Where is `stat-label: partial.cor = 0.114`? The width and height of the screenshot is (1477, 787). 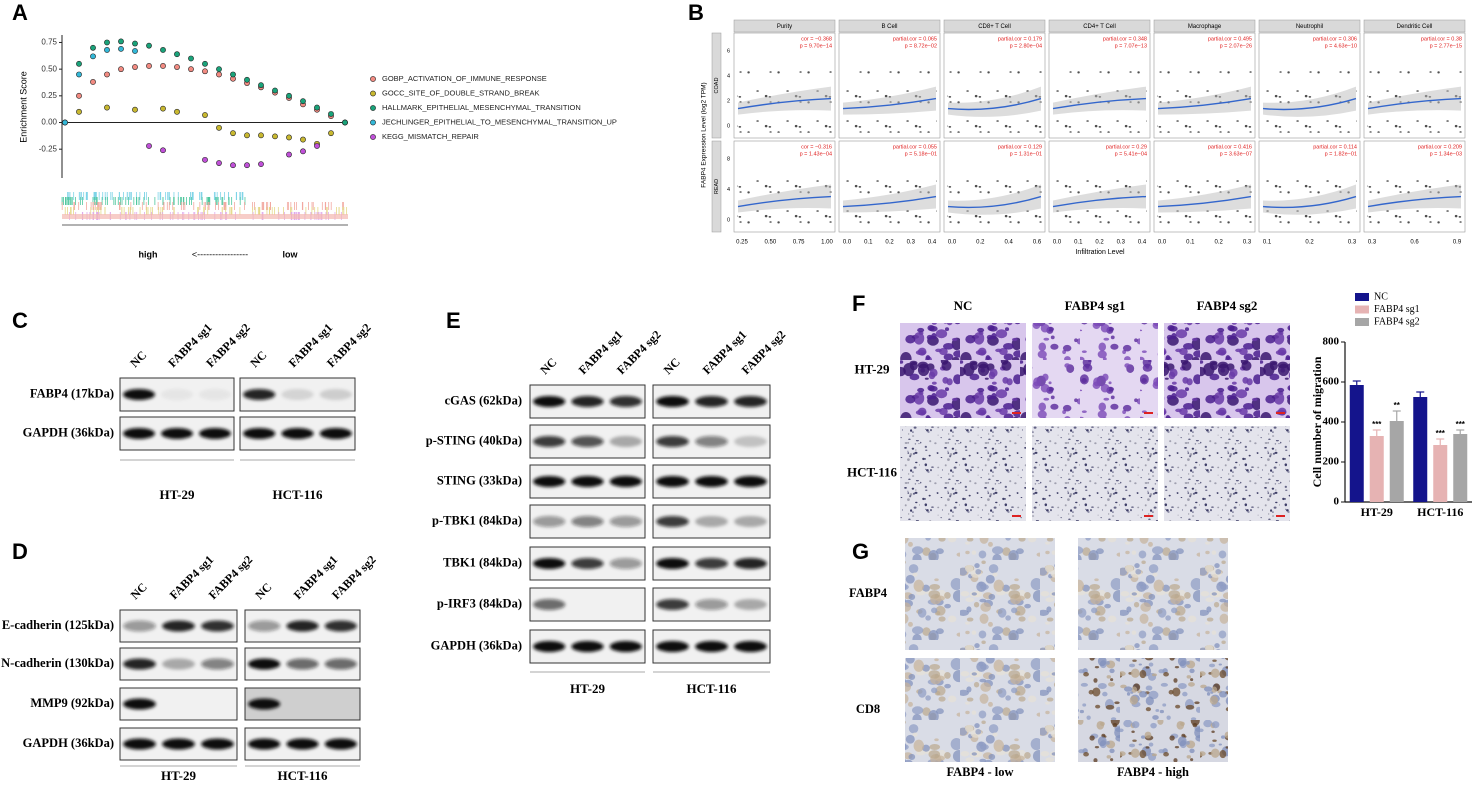 stat-label: partial.cor = 0.114 is located at coordinates (1335, 147).